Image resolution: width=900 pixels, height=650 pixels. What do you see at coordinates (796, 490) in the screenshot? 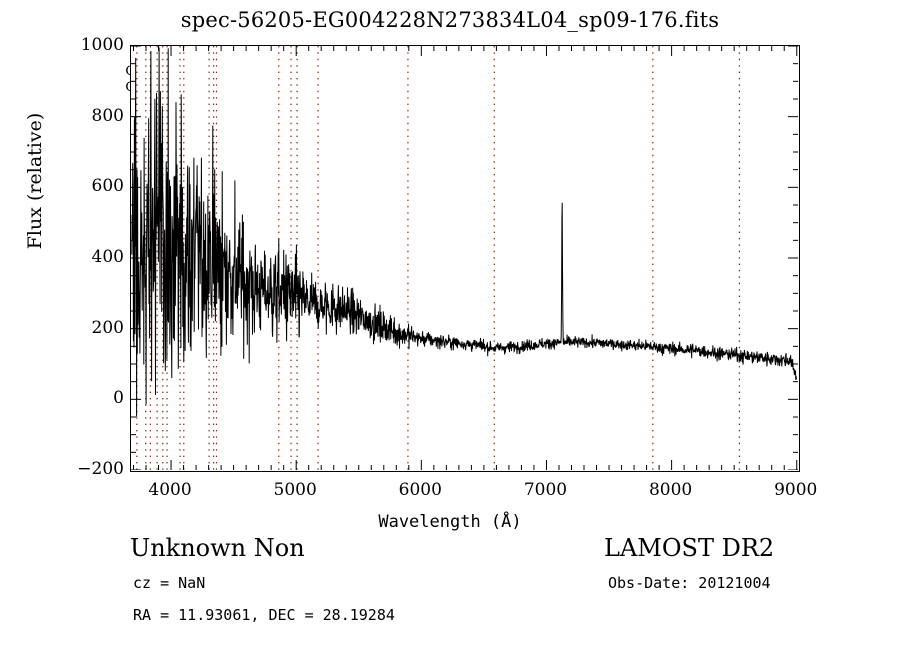
I see `x-tick-label: 9000` at bounding box center [796, 490].